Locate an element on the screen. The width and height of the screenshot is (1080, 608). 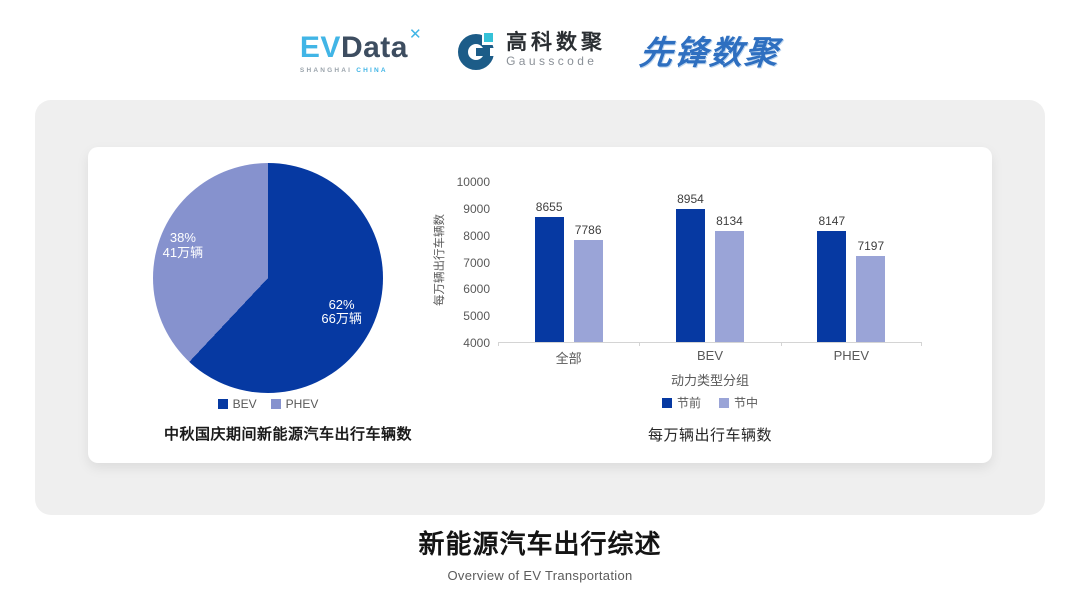
evdata-x-icon: ✕ is located at coordinates (415, 34).